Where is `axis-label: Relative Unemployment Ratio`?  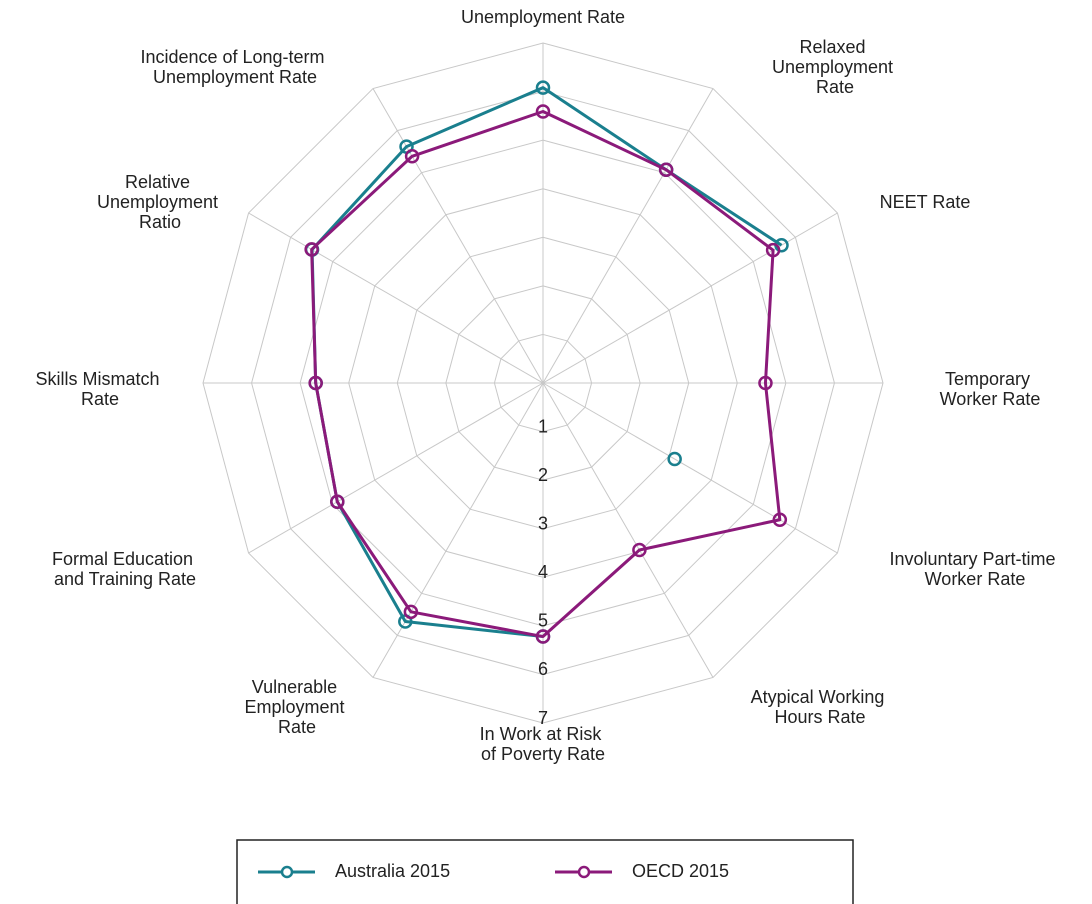
axis-label: Relative Unemployment Ratio is located at coordinates (160, 202).